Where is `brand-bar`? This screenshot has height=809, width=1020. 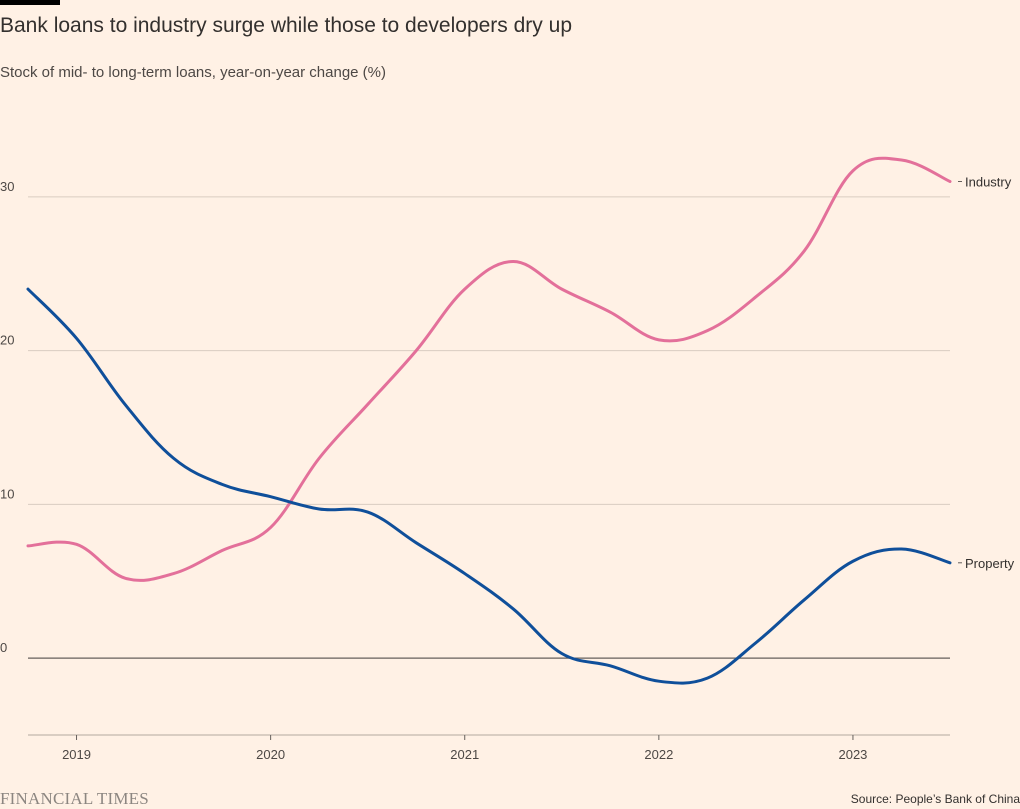 brand-bar is located at coordinates (30, 2).